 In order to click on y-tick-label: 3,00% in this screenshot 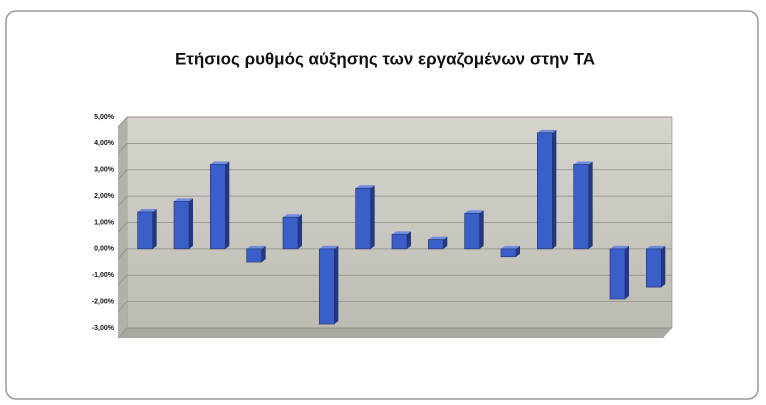, I will do `click(104, 170)`.